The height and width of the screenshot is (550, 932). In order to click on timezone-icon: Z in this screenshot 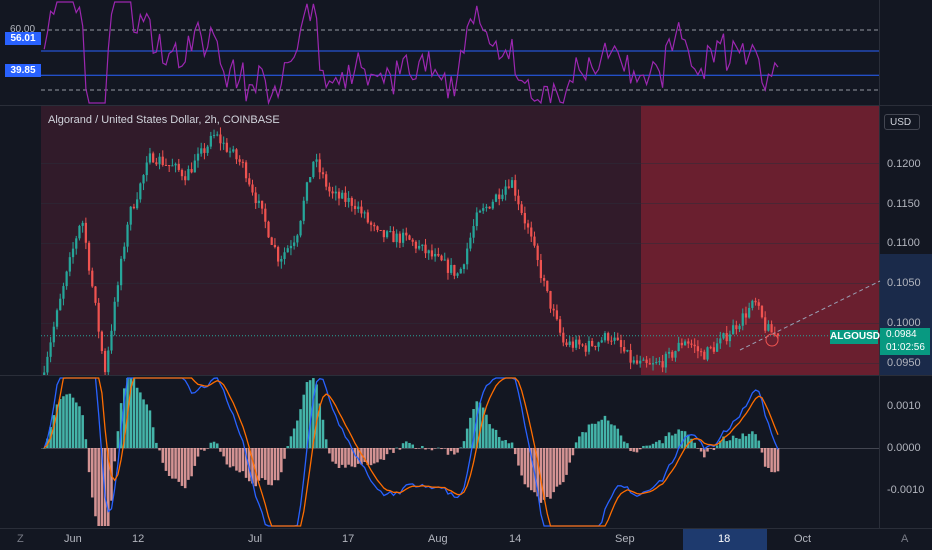, I will do `click(20, 539)`.